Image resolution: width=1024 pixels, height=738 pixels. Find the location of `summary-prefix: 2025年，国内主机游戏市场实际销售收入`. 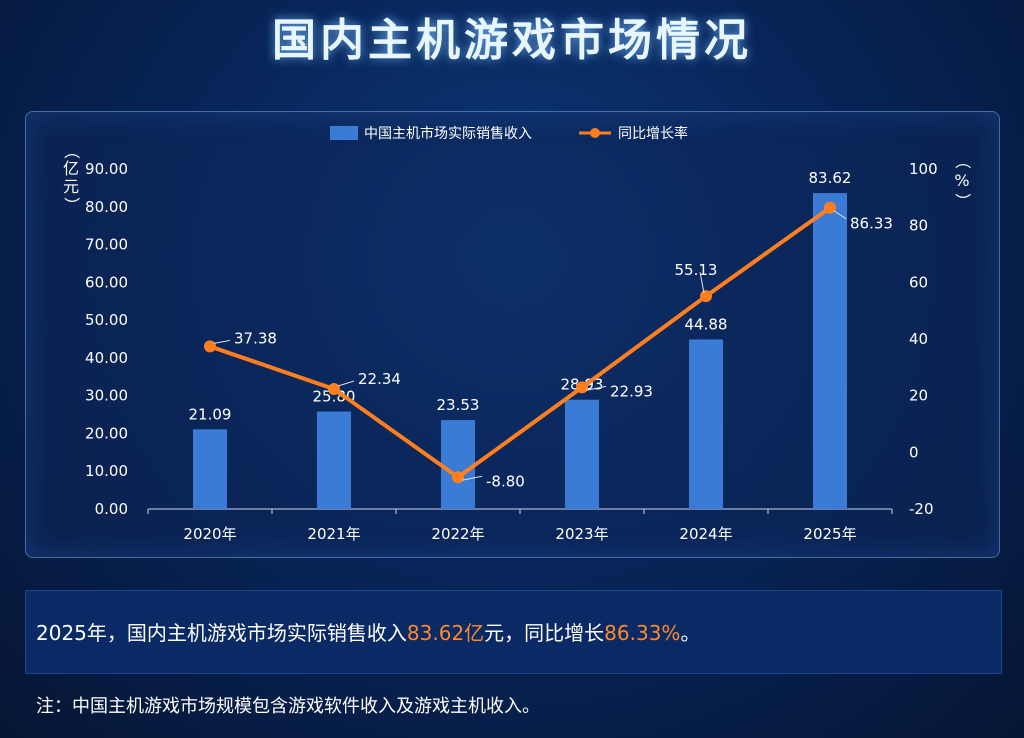

summary-prefix: 2025年，国内主机游戏市场实际销售收入 is located at coordinates (221, 633).